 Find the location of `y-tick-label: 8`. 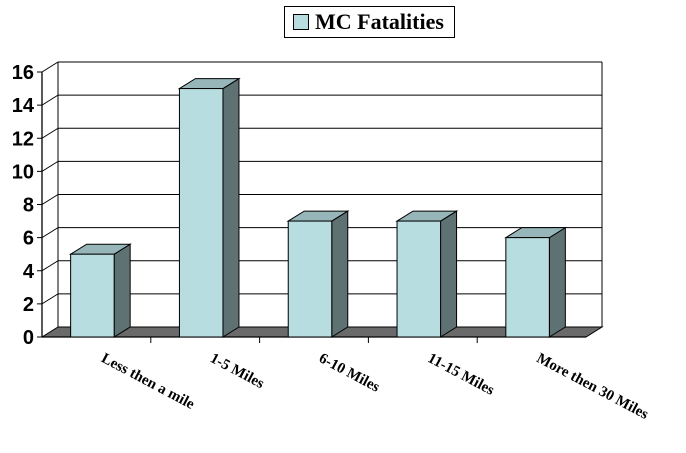

y-tick-label: 8 is located at coordinates (28, 206).